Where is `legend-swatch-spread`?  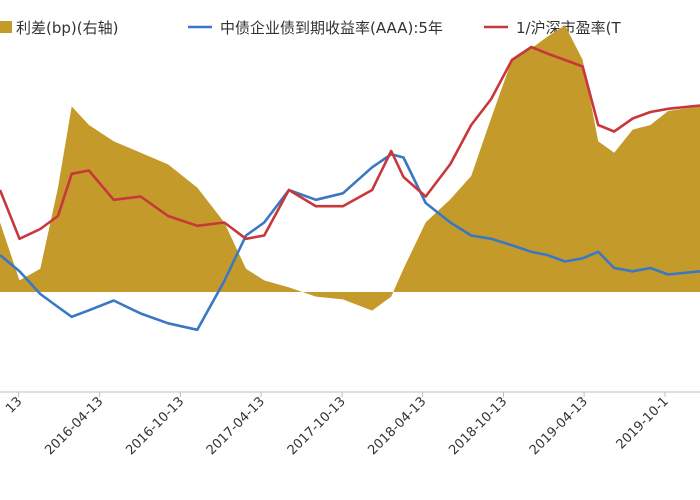 legend-swatch-spread is located at coordinates (6, 27).